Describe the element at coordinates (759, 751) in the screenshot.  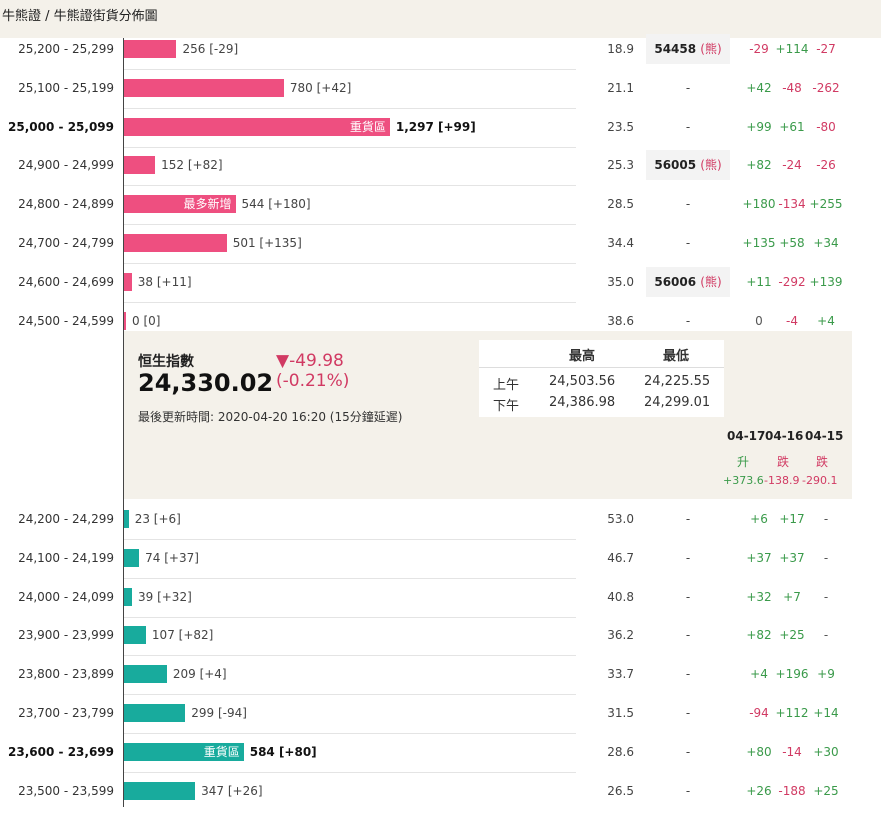
I see `change-day-1: +80` at that location.